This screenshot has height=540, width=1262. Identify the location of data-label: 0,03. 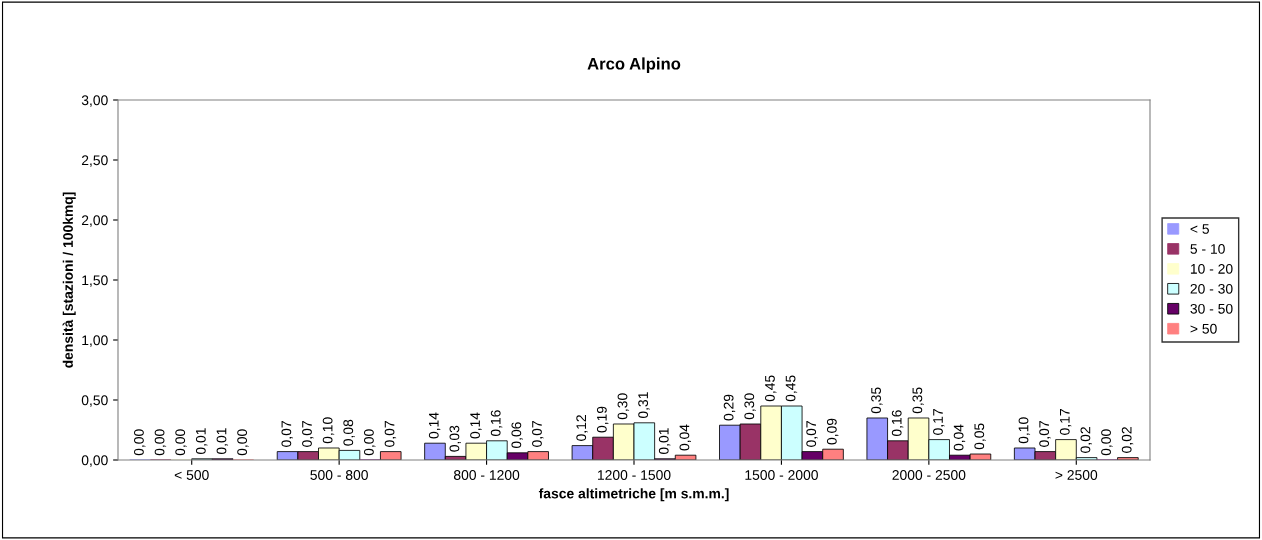
(455, 438).